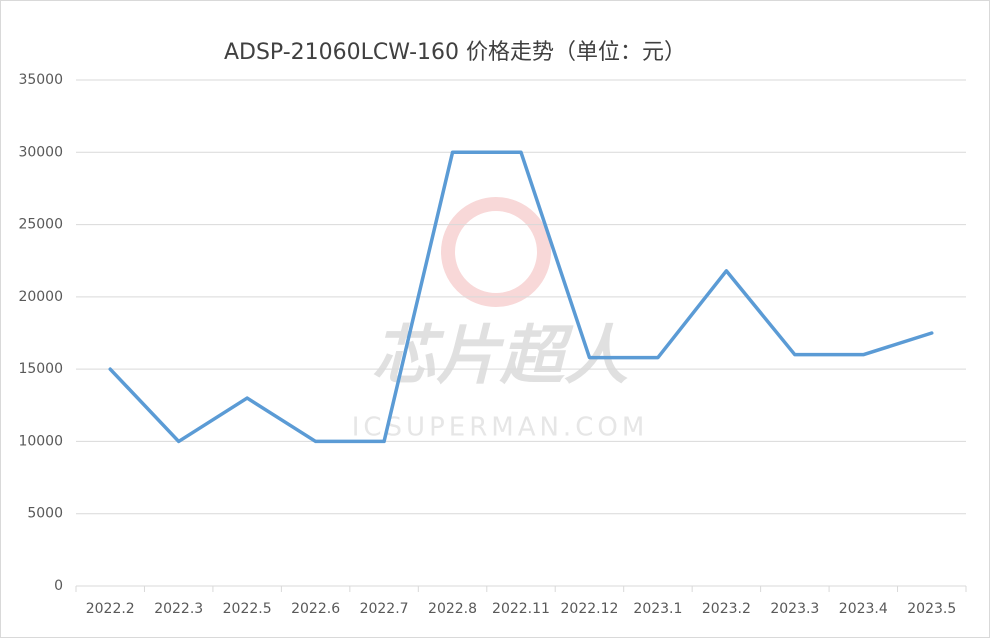  Describe the element at coordinates (315, 609) in the screenshot. I see `x-tick-label: 2022.6` at that location.